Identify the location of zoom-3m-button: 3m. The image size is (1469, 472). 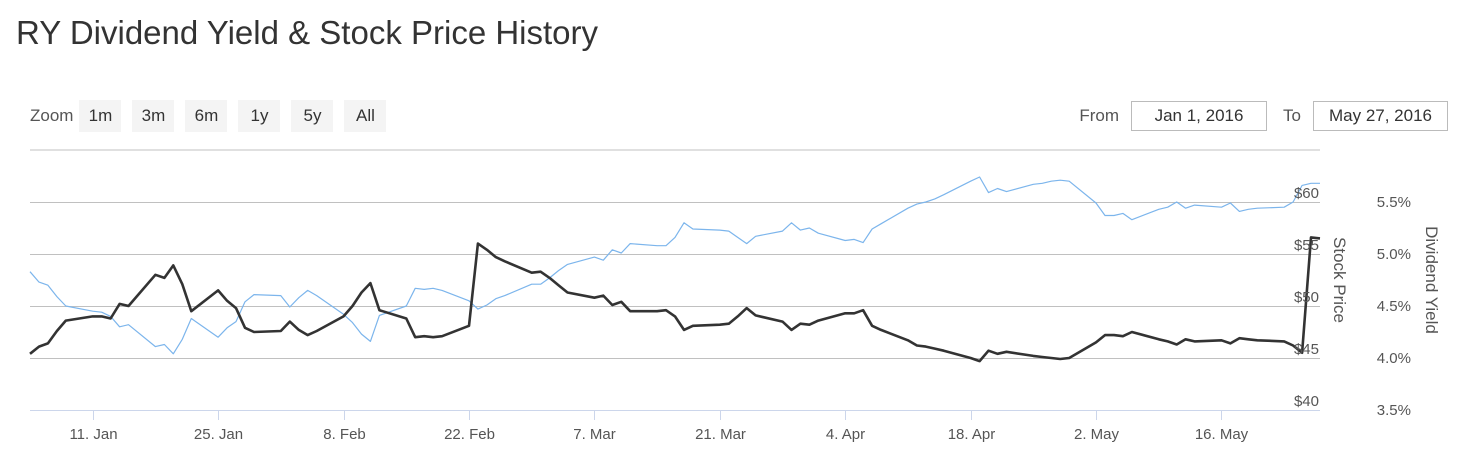
(153, 116).